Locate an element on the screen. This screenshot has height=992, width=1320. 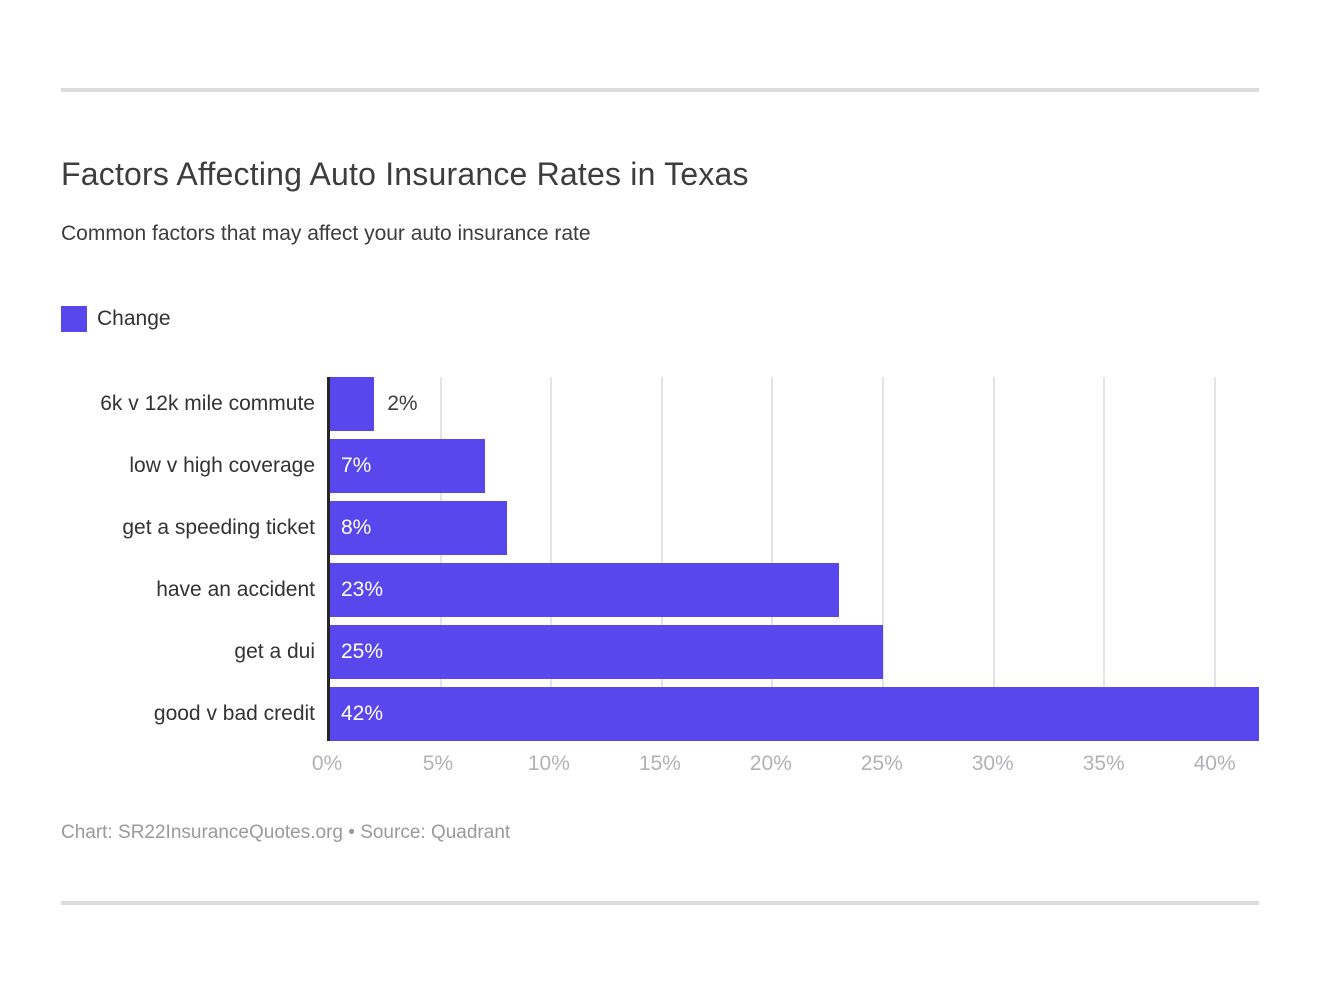
bar-value-label: 42% is located at coordinates (362, 713).